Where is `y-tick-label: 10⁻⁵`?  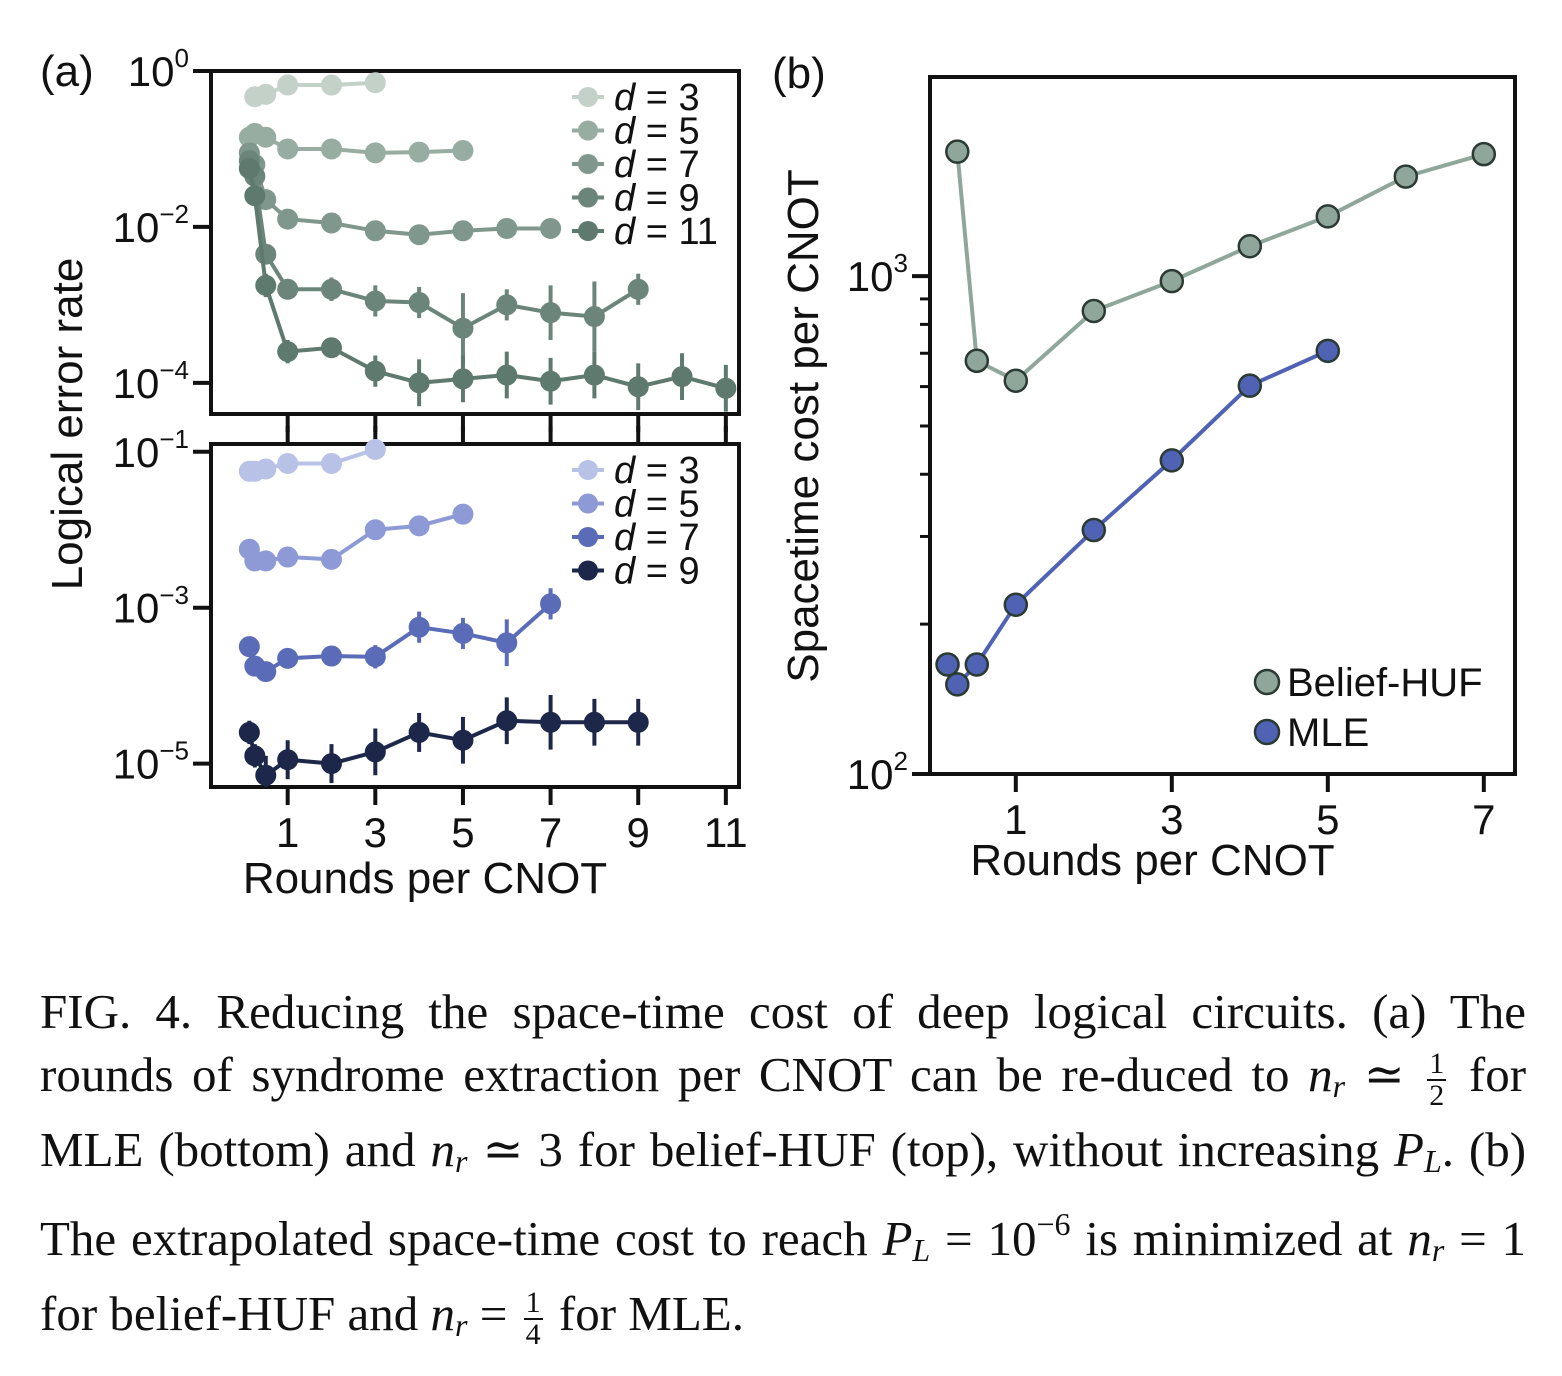
y-tick-label: 10⁻⁵ is located at coordinates (151, 762).